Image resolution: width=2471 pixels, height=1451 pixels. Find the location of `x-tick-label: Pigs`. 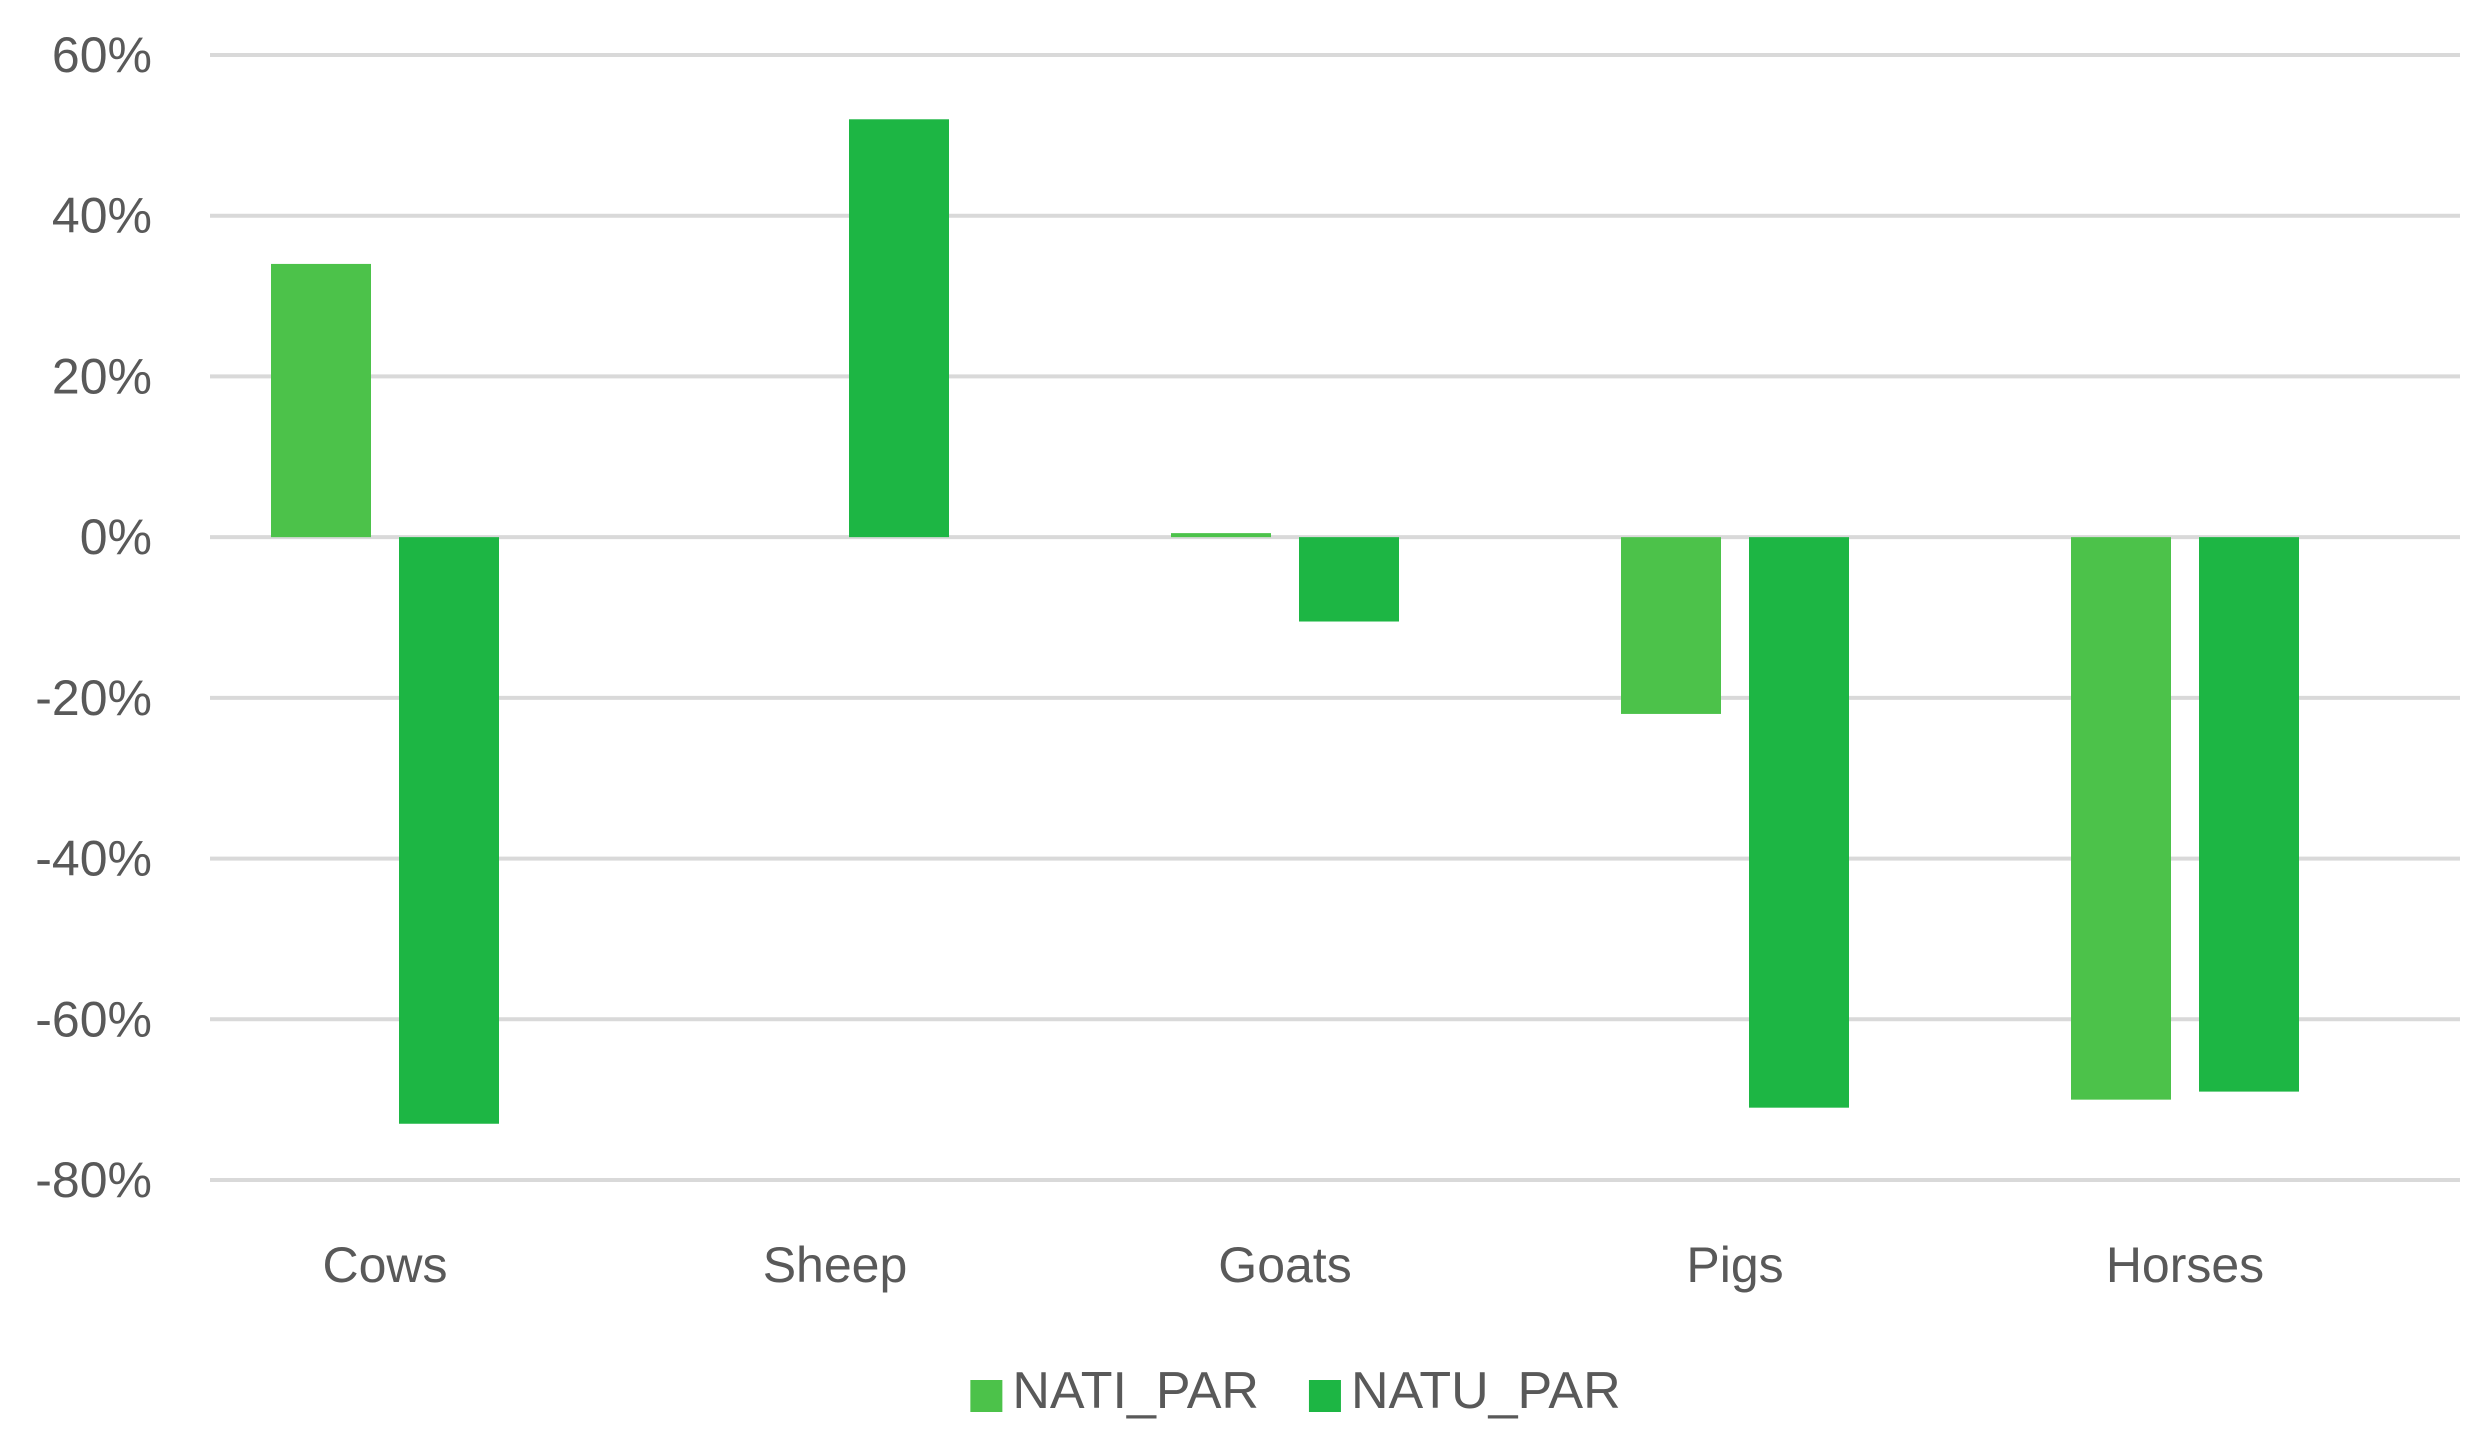

x-tick-label: Pigs is located at coordinates (1734, 1265).